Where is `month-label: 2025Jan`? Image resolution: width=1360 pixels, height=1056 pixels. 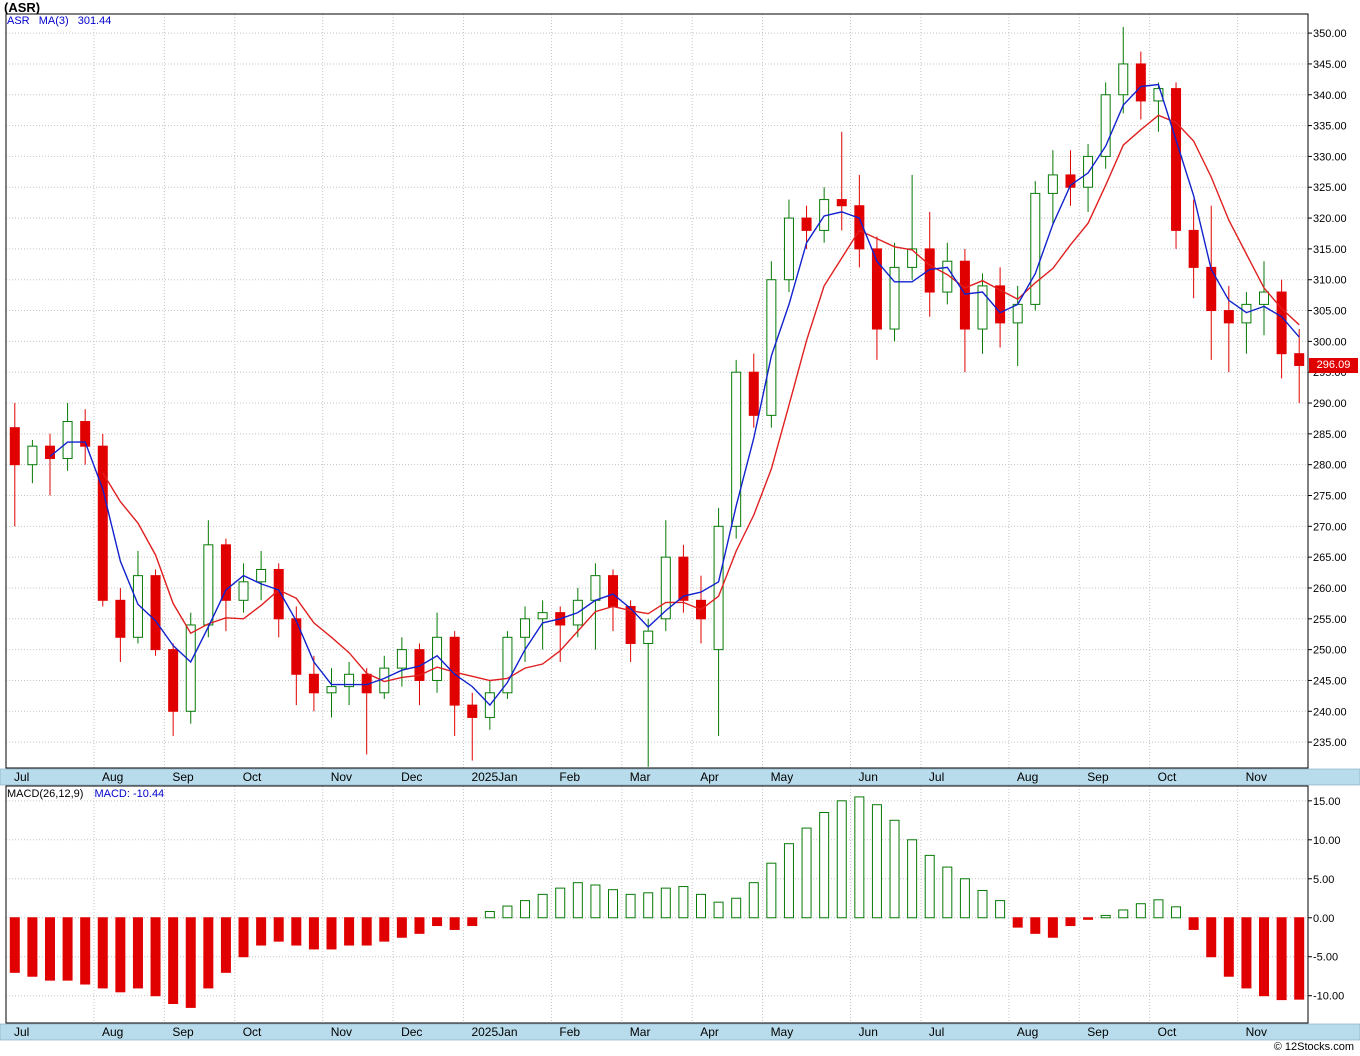
month-label: 2025Jan is located at coordinates (494, 777).